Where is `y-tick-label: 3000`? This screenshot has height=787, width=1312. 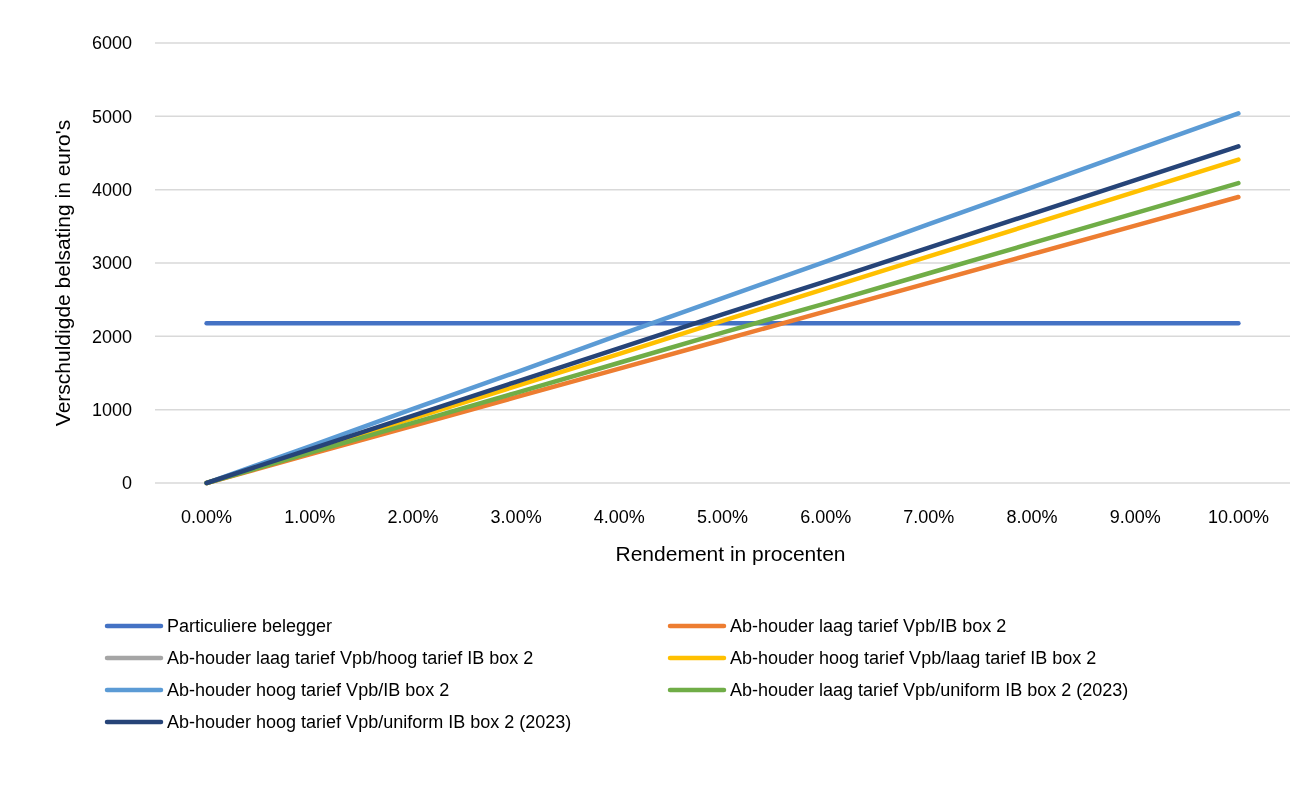 y-tick-label: 3000 is located at coordinates (111, 263).